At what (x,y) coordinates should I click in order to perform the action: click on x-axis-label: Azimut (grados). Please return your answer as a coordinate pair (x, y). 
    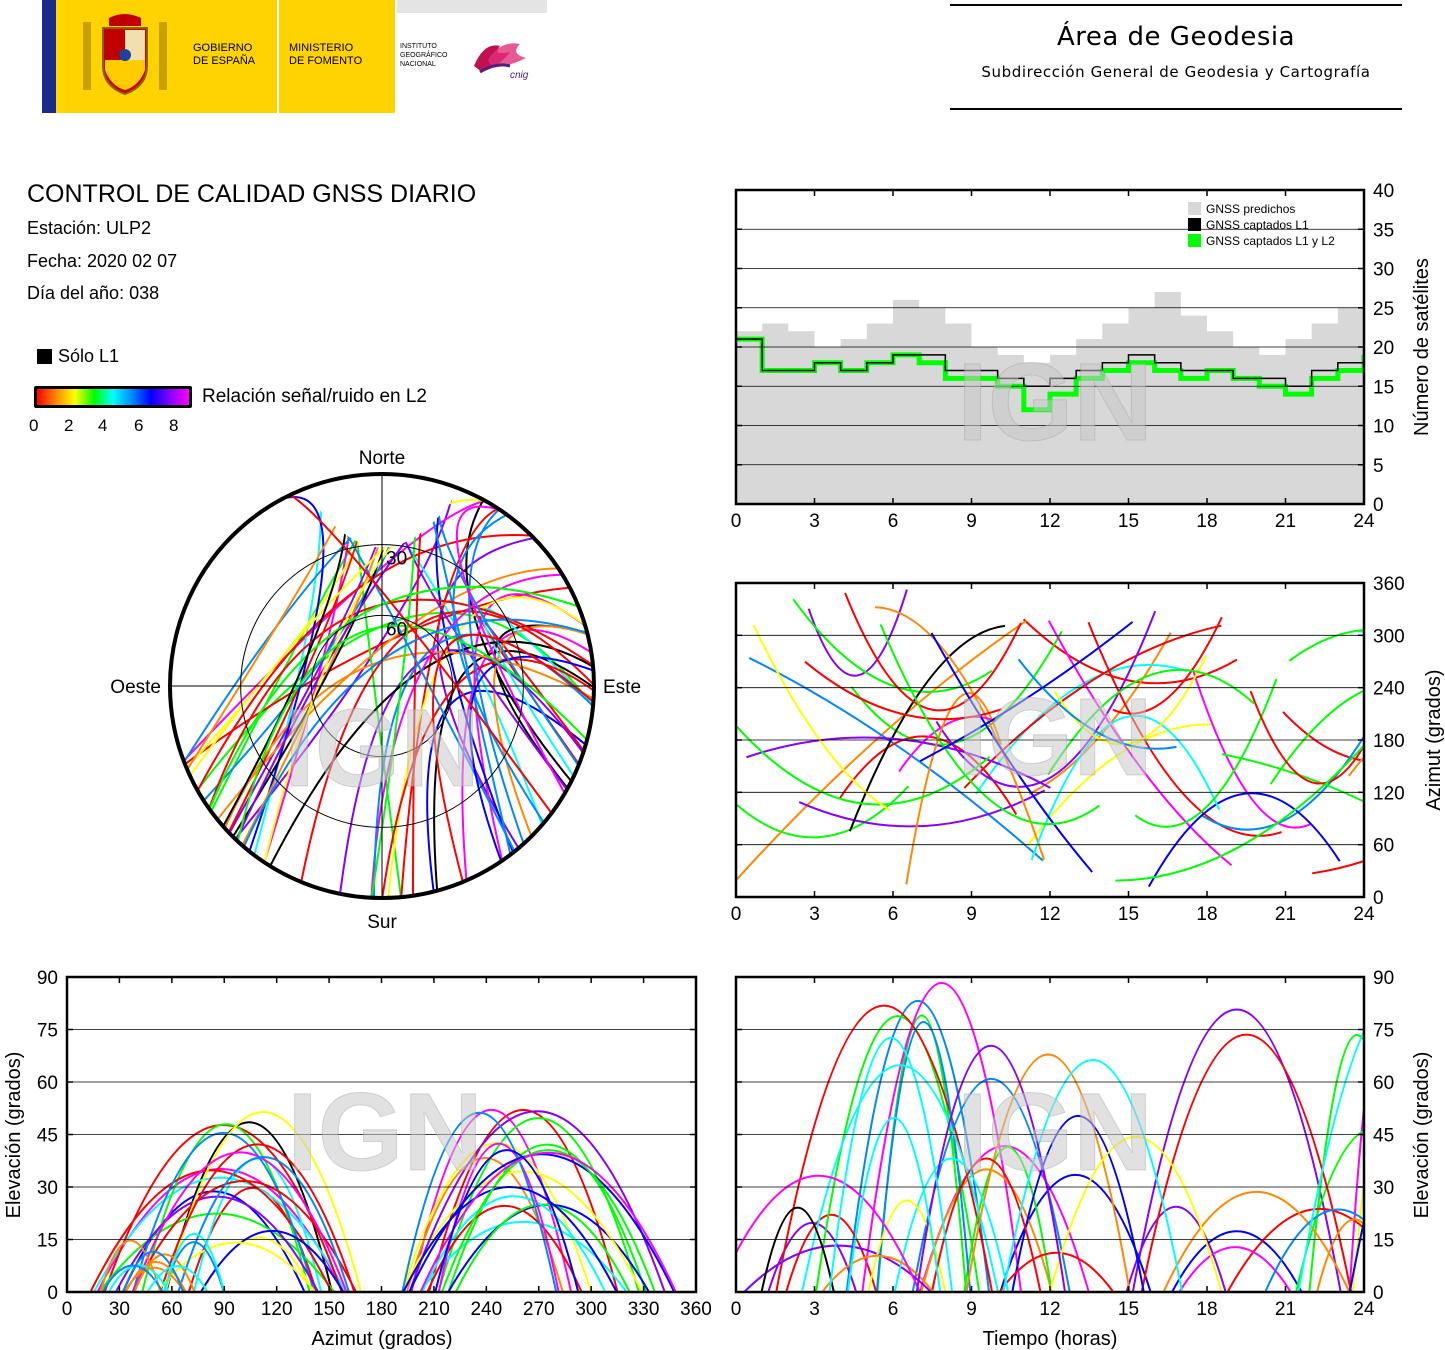
    Looking at the image, I should click on (381, 1339).